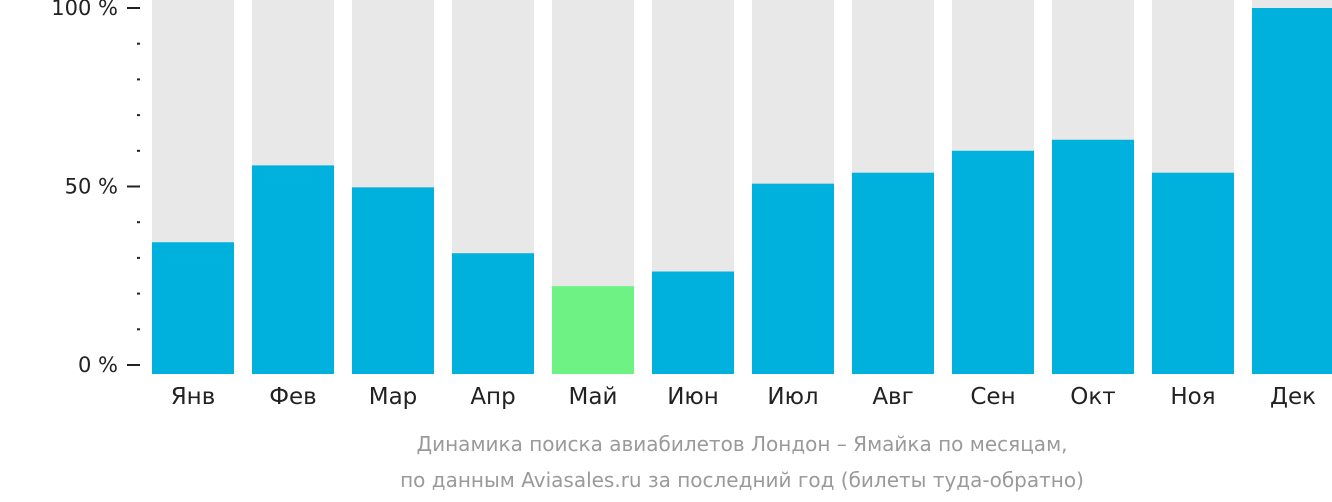 The width and height of the screenshot is (1332, 502). What do you see at coordinates (792, 397) in the screenshot?
I see `x-tick-label: Июл` at bounding box center [792, 397].